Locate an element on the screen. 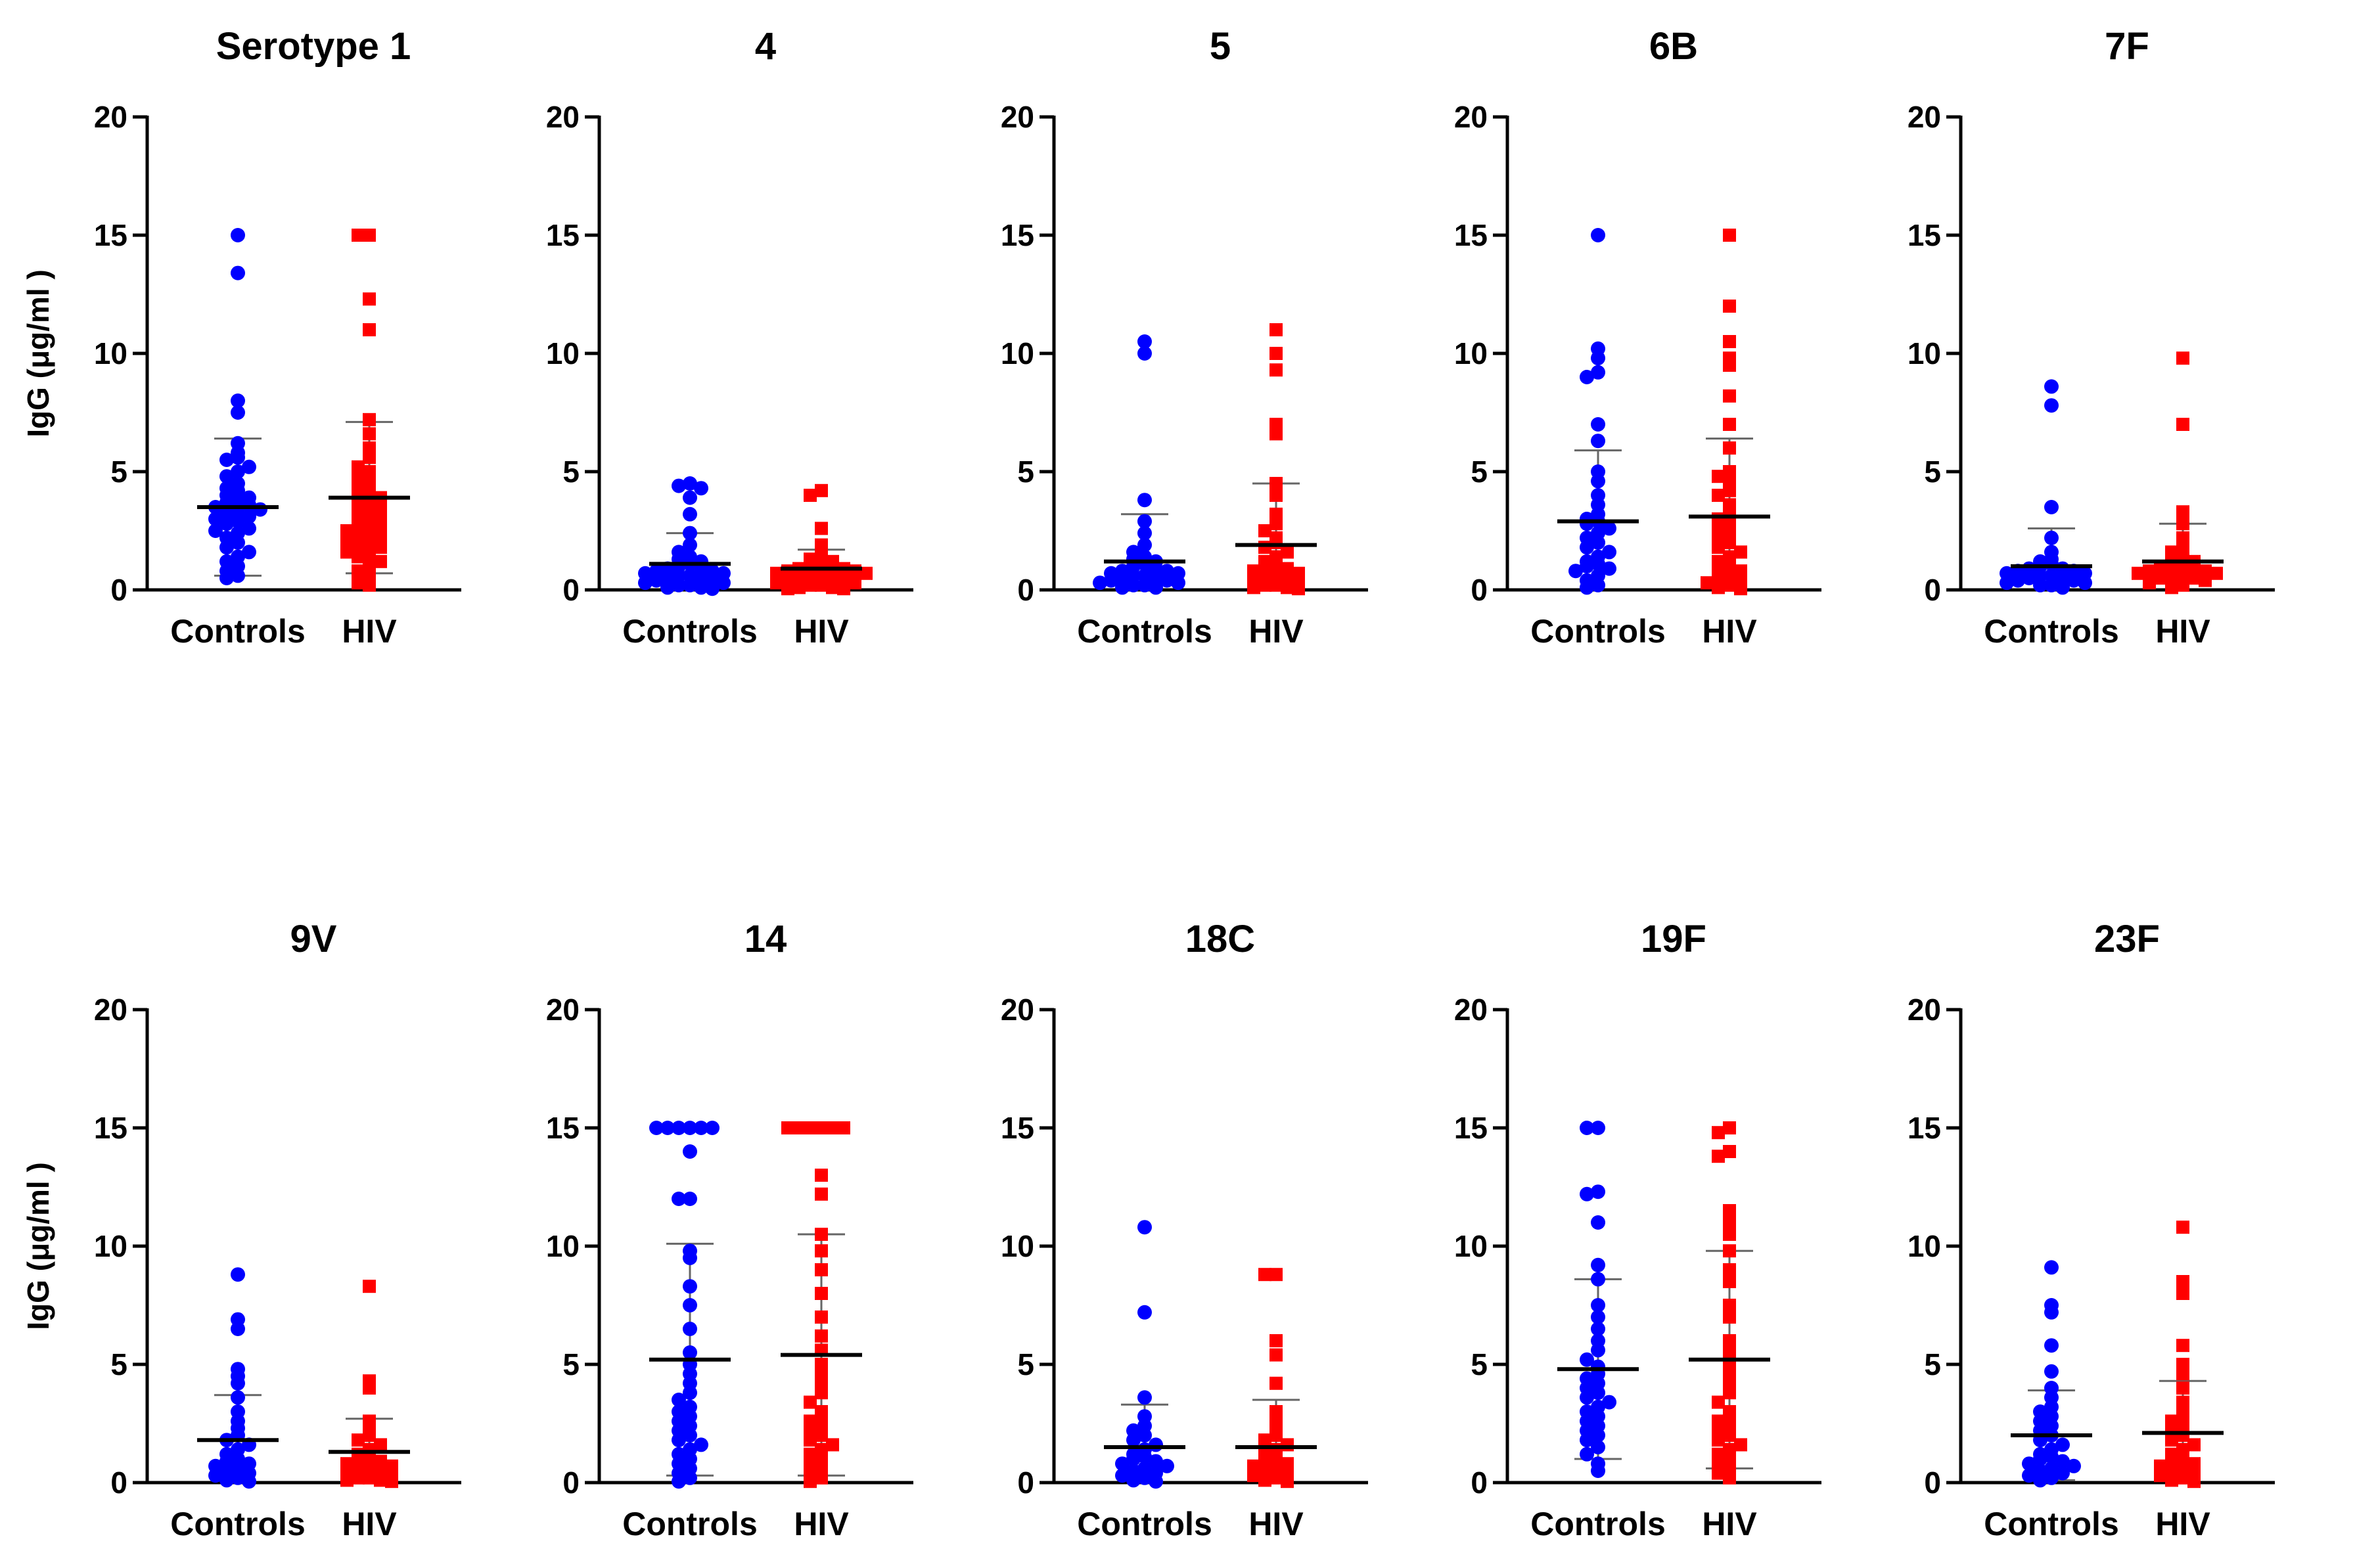 The height and width of the screenshot is (1568, 2355). panel-2: 5 0 5 10 15 20 Controls HIV is located at coordinates (1185, 337).